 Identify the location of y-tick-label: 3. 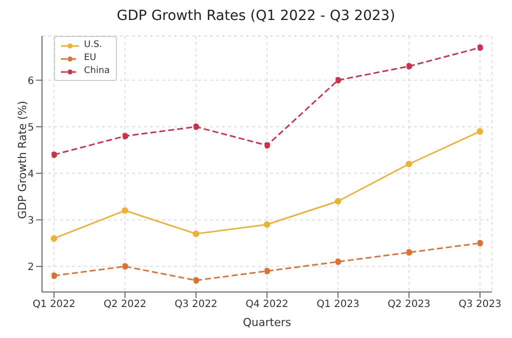
(31, 220).